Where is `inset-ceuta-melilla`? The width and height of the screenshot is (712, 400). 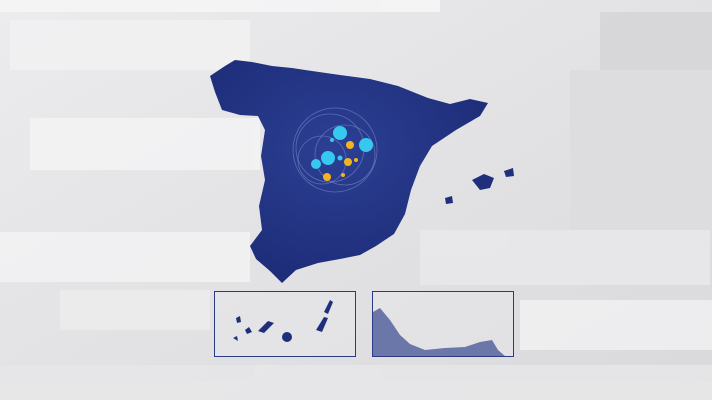 inset-ceuta-melilla is located at coordinates (443, 324).